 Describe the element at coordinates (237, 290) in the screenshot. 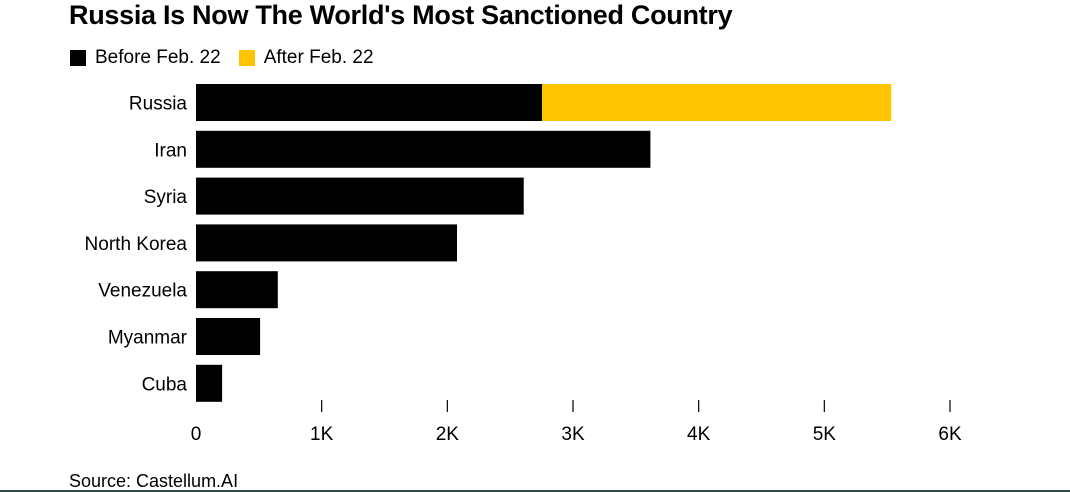

I see `bar-venezuela-before` at that location.